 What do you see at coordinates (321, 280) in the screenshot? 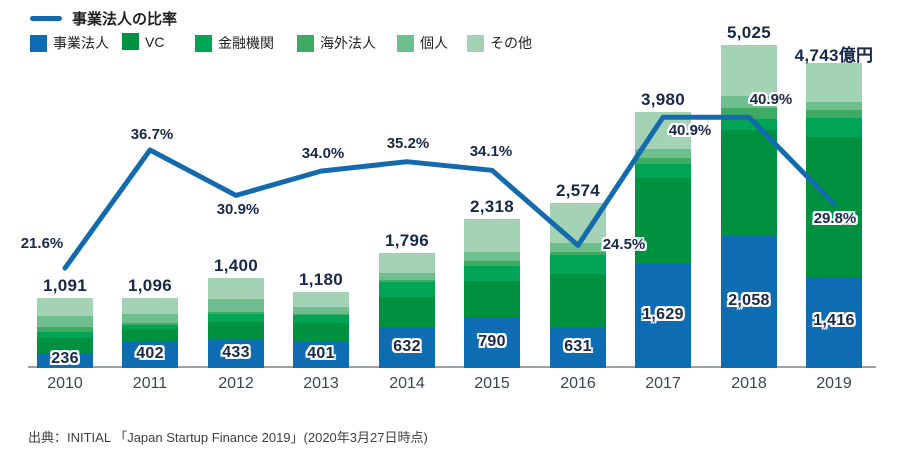
I see `bar-total-label: 1,180` at bounding box center [321, 280].